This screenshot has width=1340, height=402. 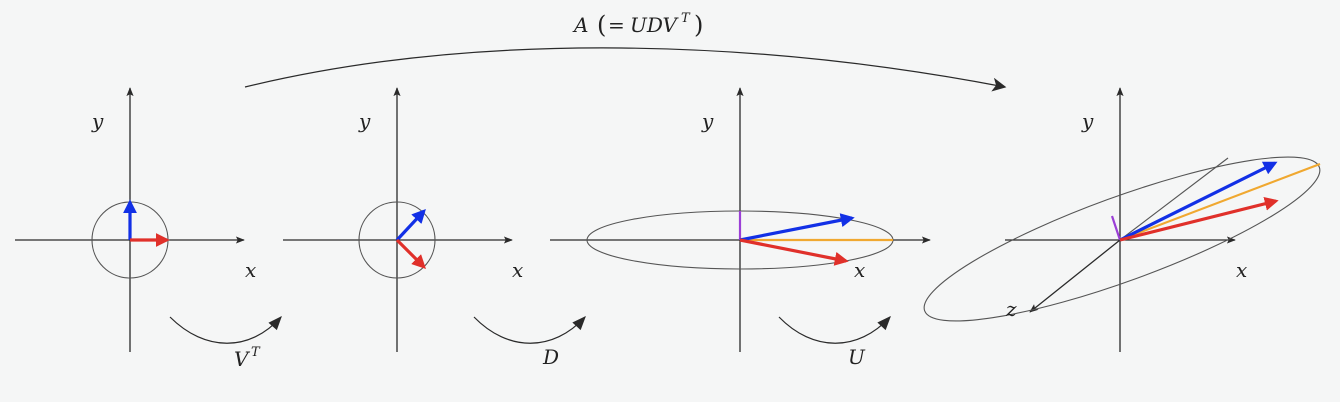 I want to click on panel-2: y x, so click(x=403, y=219).